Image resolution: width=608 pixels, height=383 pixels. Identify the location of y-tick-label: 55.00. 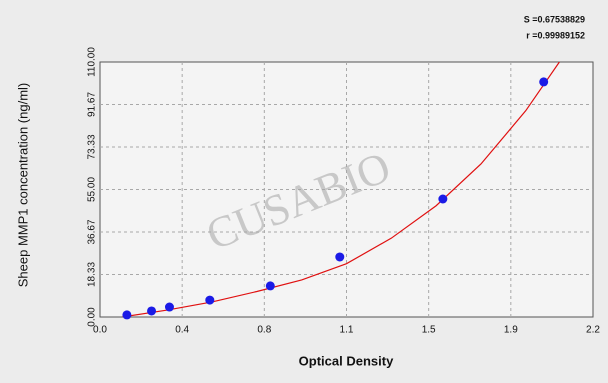
(92, 189).